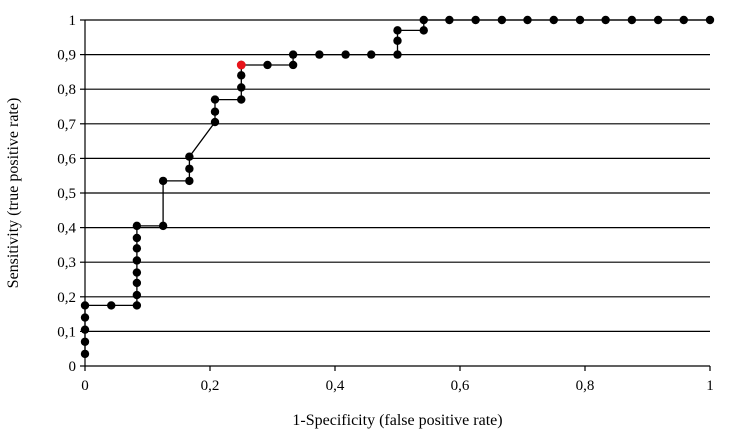  What do you see at coordinates (66, 90) in the screenshot?
I see `y-tick-label-8: 0,8` at bounding box center [66, 90].